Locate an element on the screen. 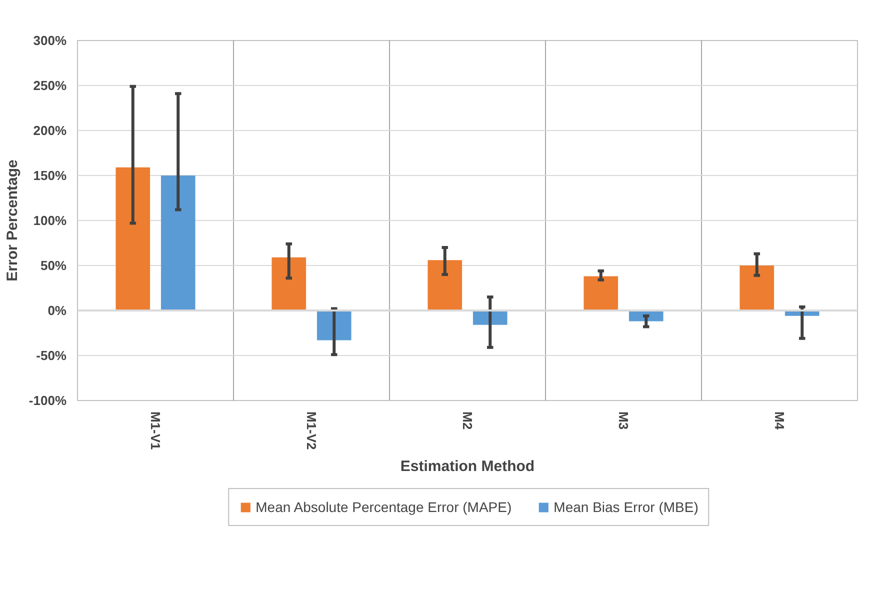 Image resolution: width=893 pixels, height=605 pixels. x-tick-label: M3 is located at coordinates (623, 421).